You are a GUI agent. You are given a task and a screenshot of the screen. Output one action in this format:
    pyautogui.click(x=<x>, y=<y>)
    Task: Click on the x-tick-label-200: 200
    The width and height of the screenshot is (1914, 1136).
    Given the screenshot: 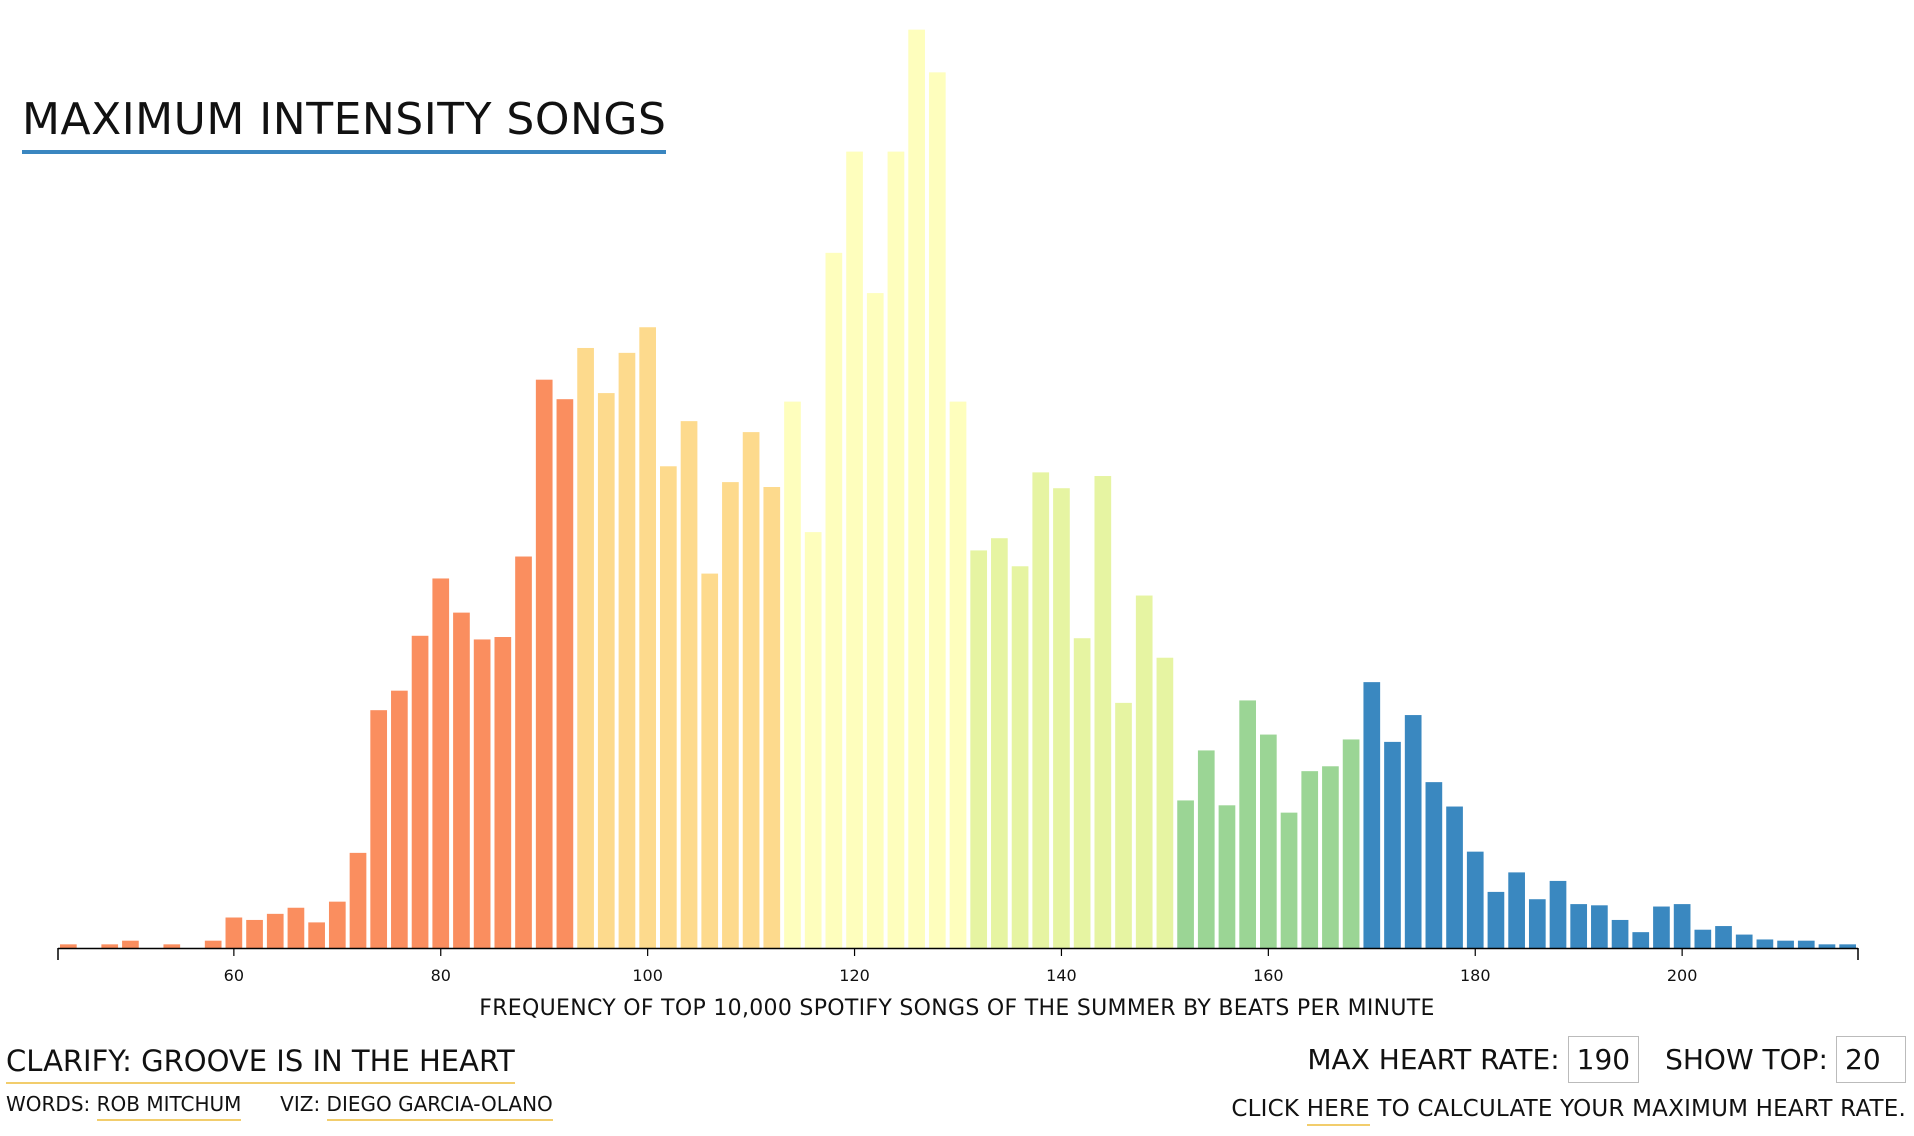 What is the action you would take?
    pyautogui.click(x=1682, y=975)
    